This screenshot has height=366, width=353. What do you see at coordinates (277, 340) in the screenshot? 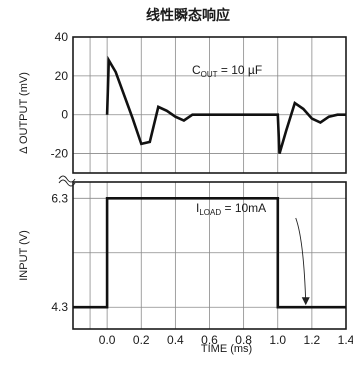
I see `x-tick-label: 1.0` at bounding box center [277, 340].